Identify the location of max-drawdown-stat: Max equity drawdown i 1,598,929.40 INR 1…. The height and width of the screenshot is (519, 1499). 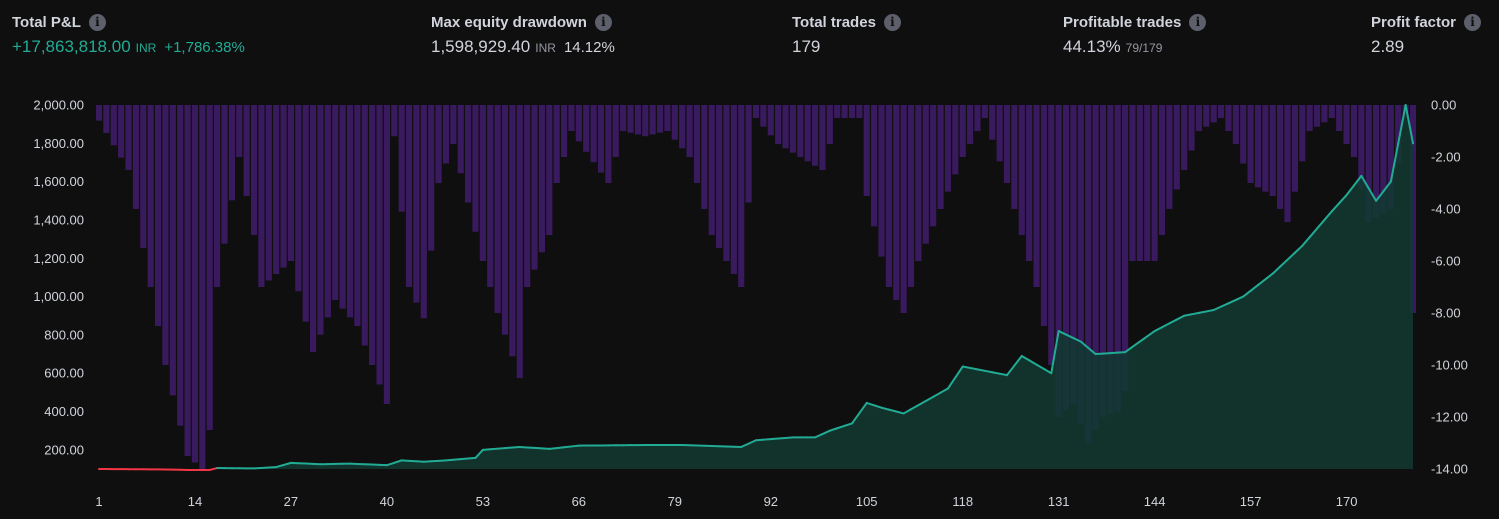
(523, 35).